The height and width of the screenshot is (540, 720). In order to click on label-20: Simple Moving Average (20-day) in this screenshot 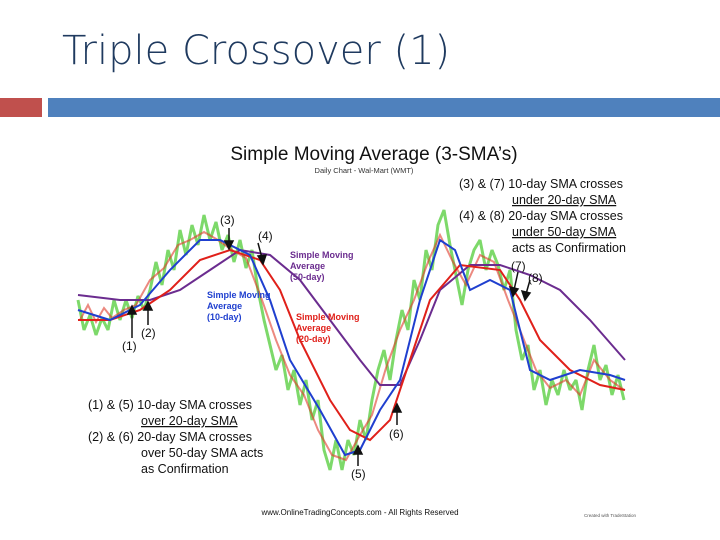, I will do `click(328, 328)`.